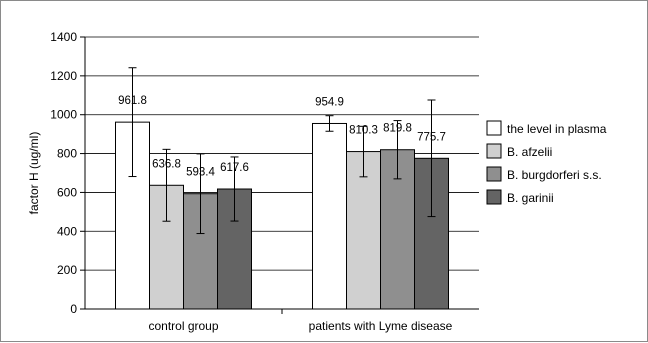  Describe the element at coordinates (397, 129) in the screenshot. I see `data-label-1-2: 819.8` at that location.